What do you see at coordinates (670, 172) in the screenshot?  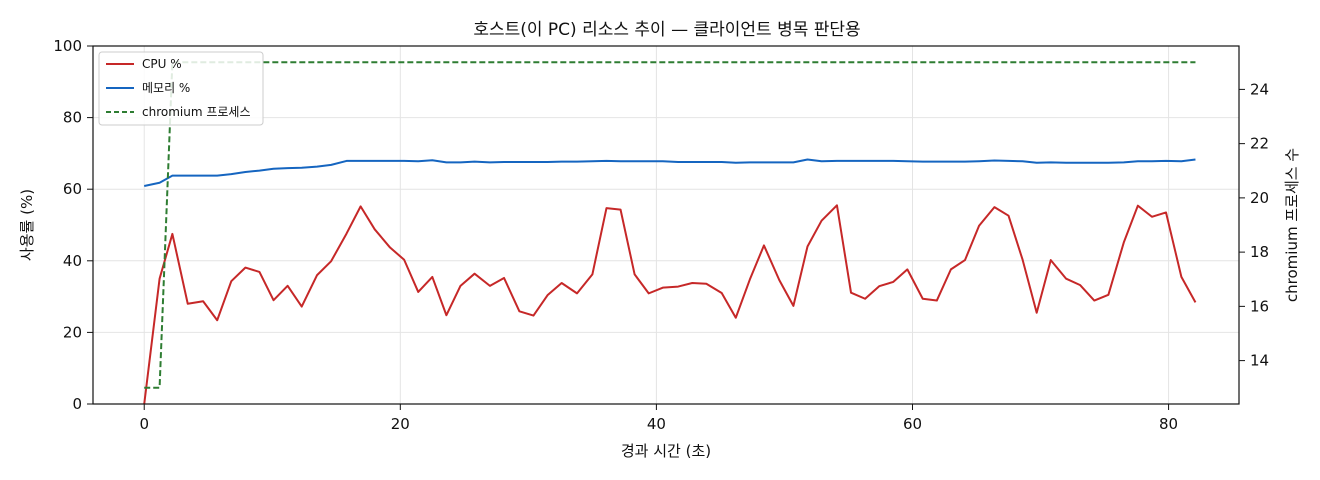 I see `series-line-memory` at bounding box center [670, 172].